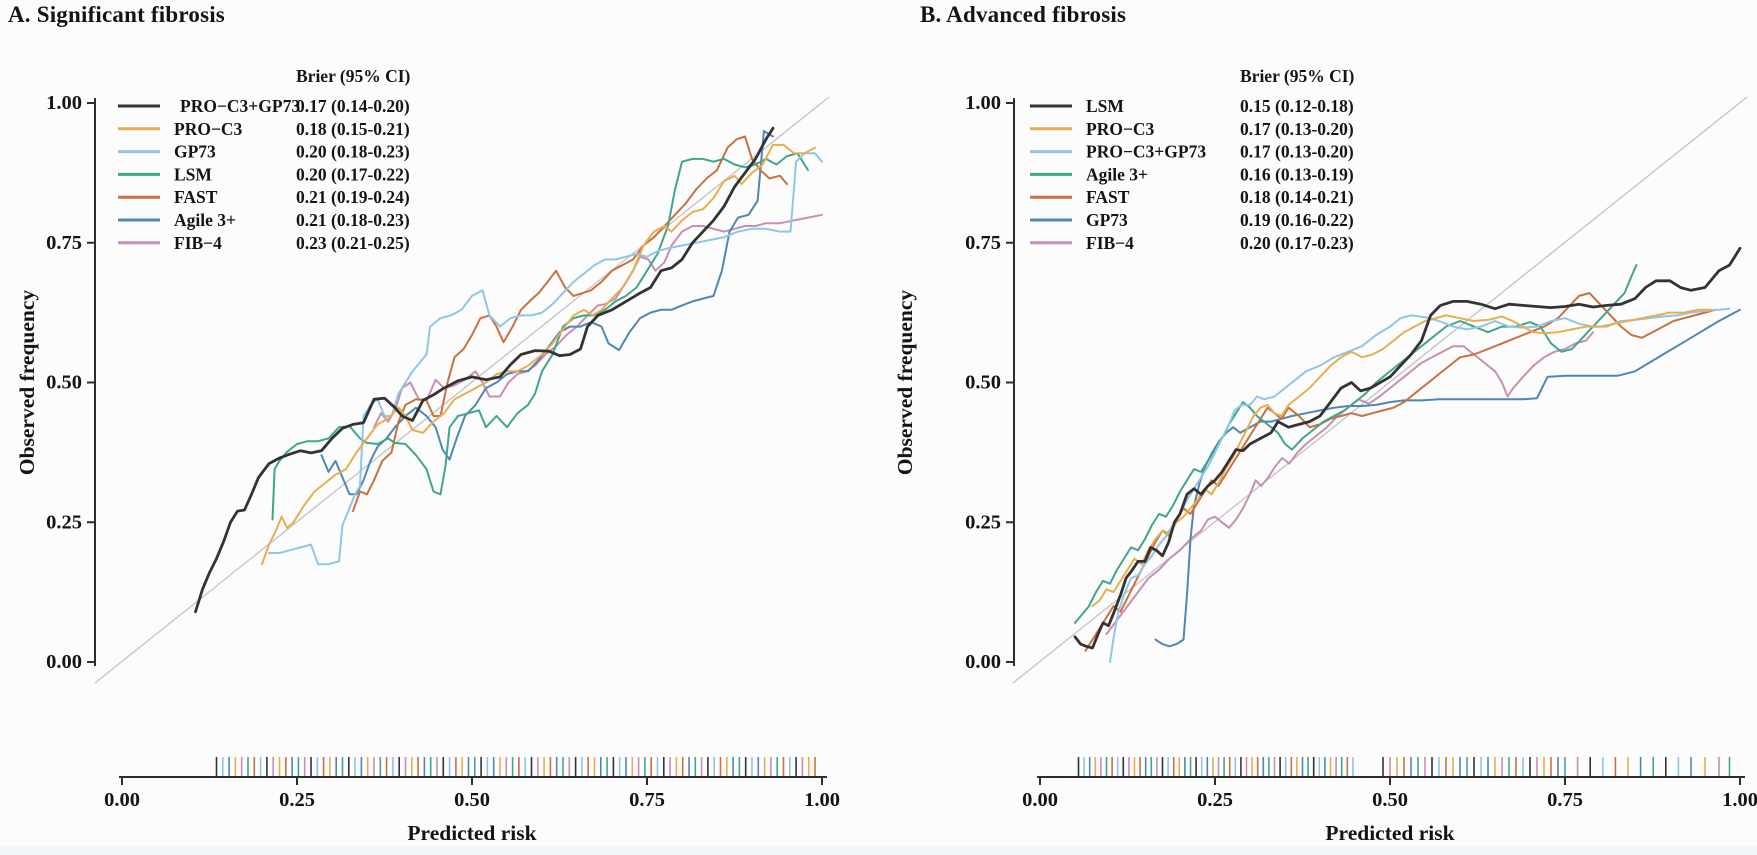 This screenshot has height=855, width=1757. I want to click on legend-brier-pro-c3-gp73: 0.17 (0.14-0.20), so click(353, 106).